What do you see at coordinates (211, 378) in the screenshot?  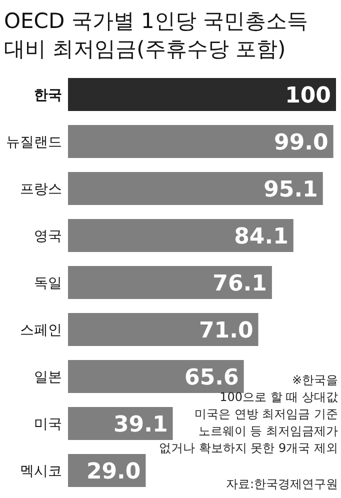 I see `data-label: 65.6` at bounding box center [211, 378].